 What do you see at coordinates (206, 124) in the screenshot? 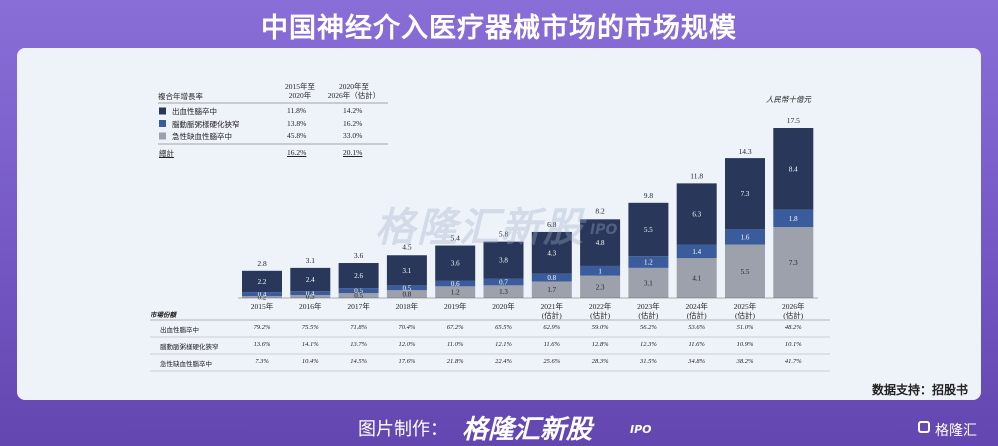
I see `legend-label: 腦動脈粥樣硬化狹窄` at bounding box center [206, 124].